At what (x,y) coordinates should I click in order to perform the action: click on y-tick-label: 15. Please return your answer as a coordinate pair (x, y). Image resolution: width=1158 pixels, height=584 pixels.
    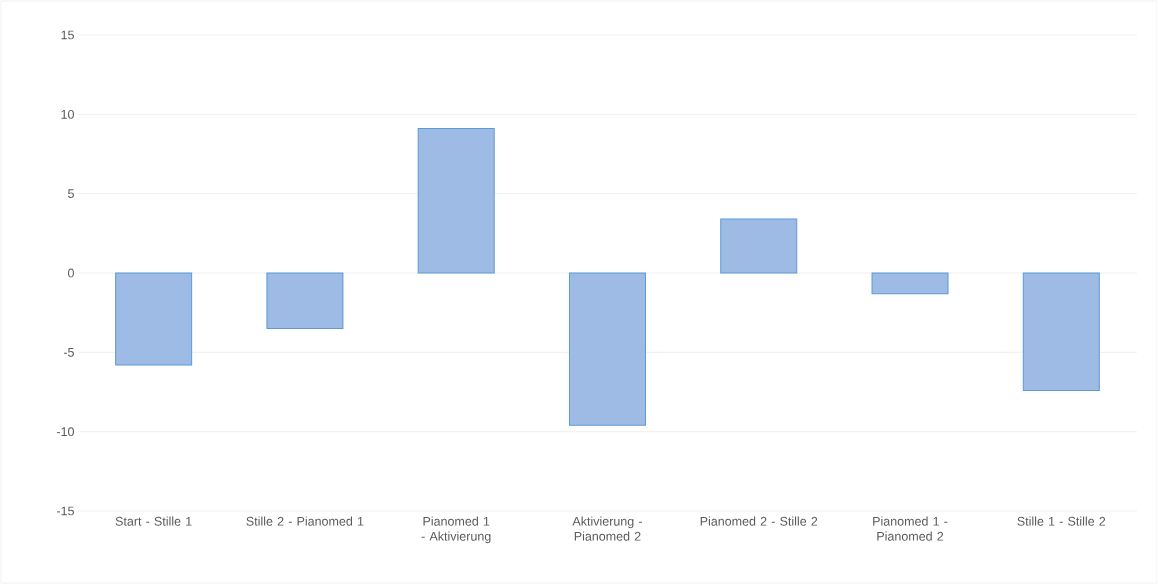
    Looking at the image, I should click on (67, 35).